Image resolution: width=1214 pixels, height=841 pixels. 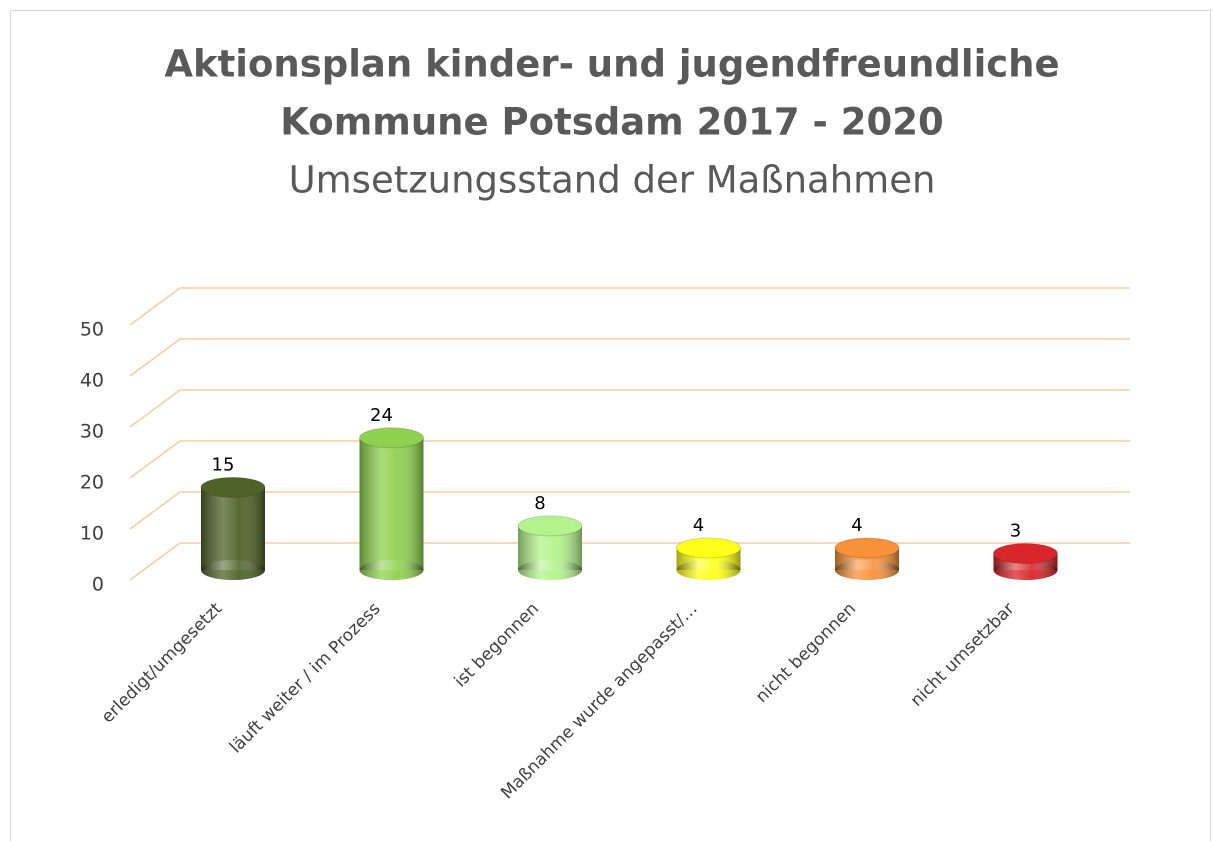 I want to click on chart-title: Kommune Potsdam 2017 - 2020, so click(x=611, y=122).